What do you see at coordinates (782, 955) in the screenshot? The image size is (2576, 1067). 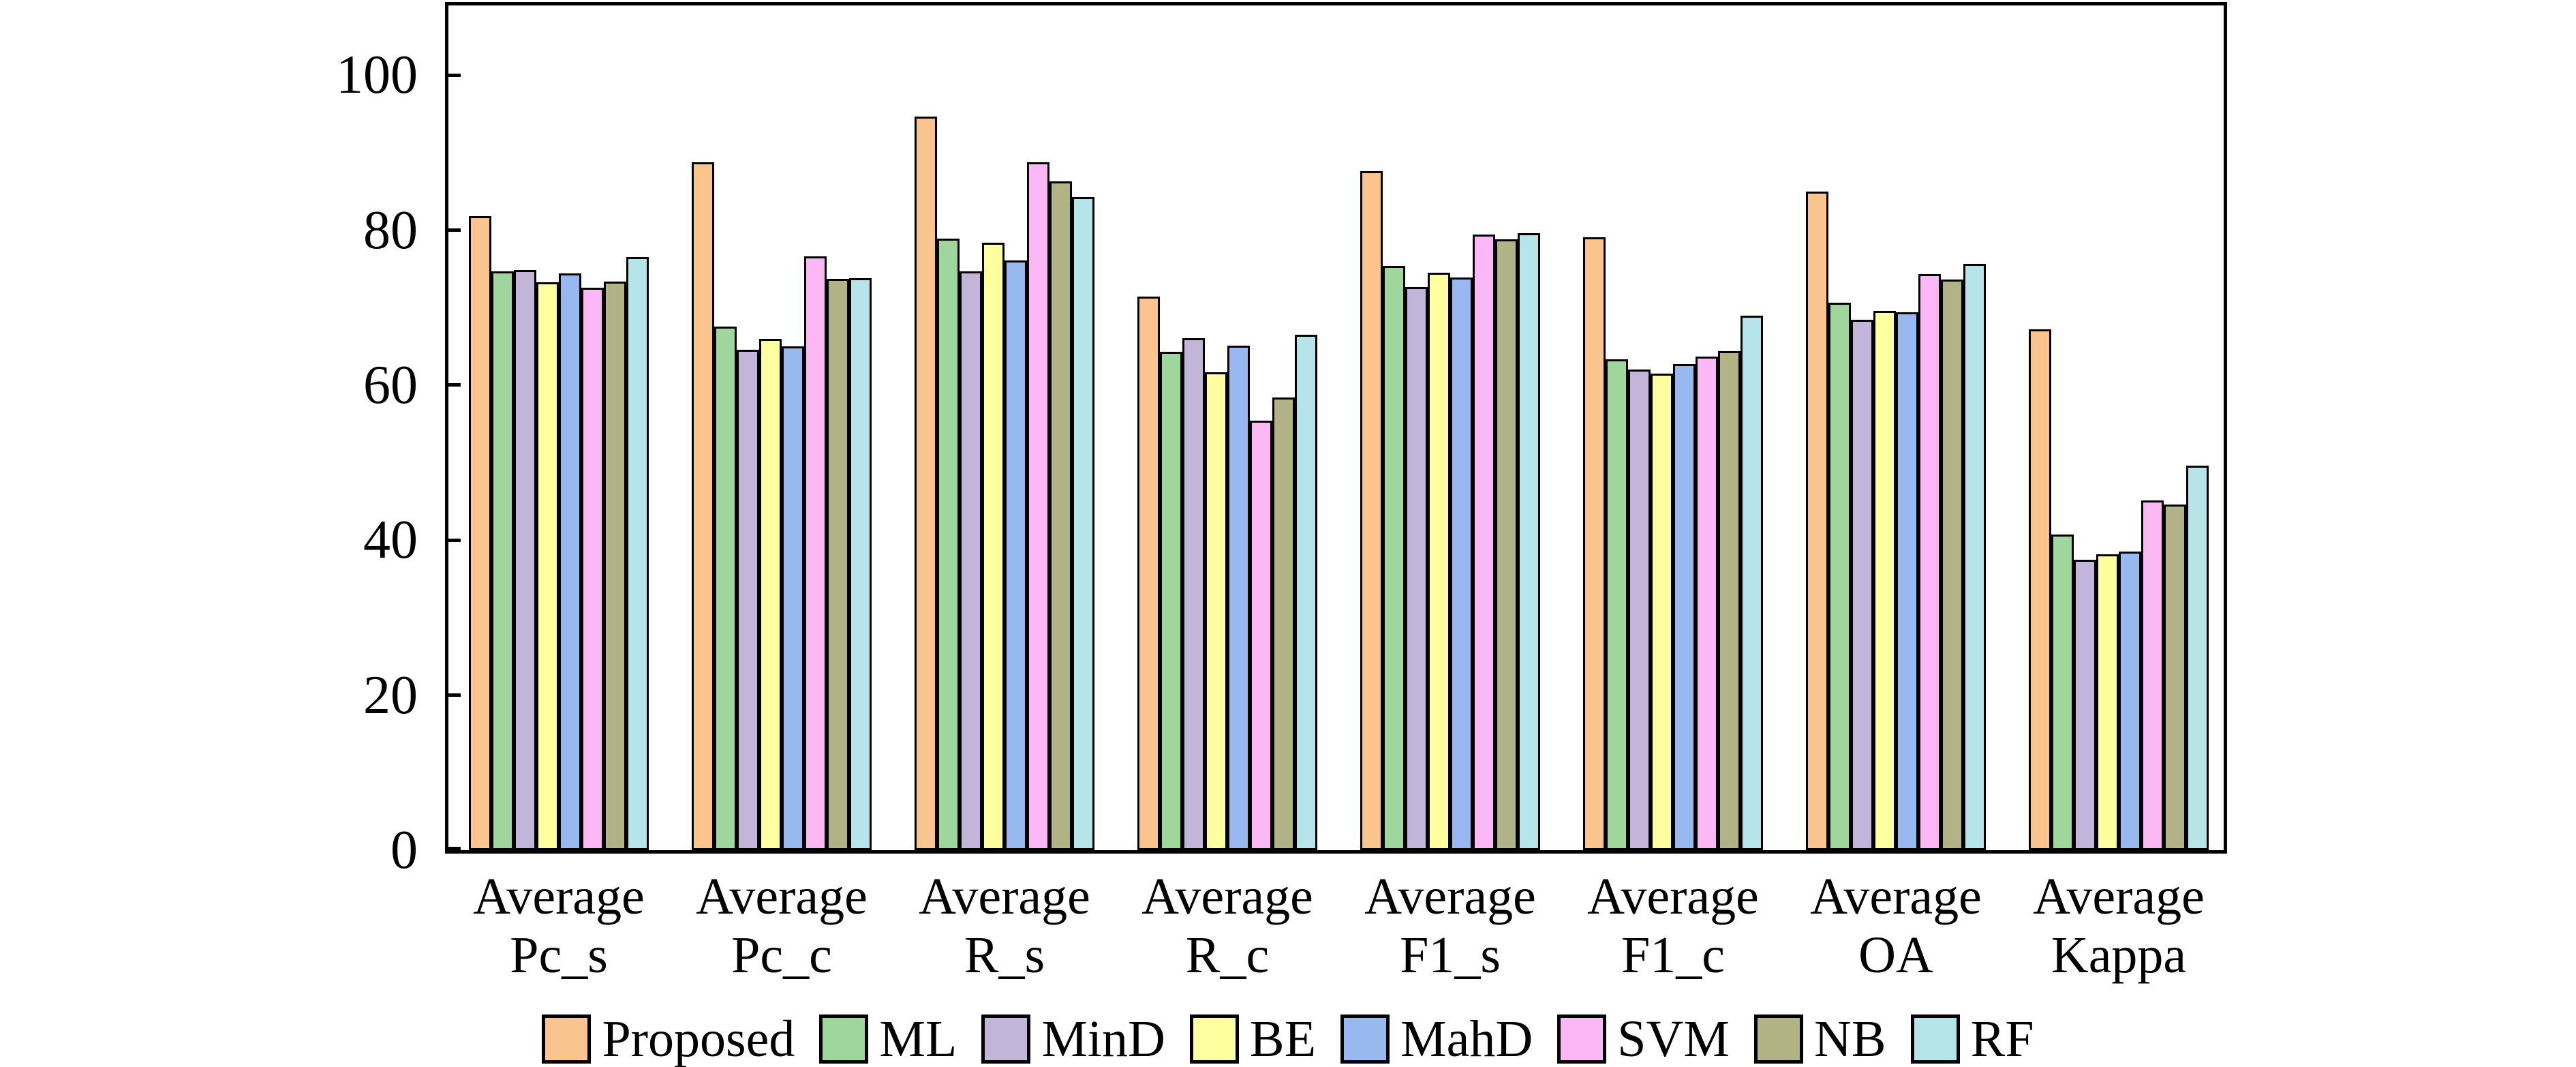 I see `x-category-label-line2: Pc_c` at bounding box center [782, 955].